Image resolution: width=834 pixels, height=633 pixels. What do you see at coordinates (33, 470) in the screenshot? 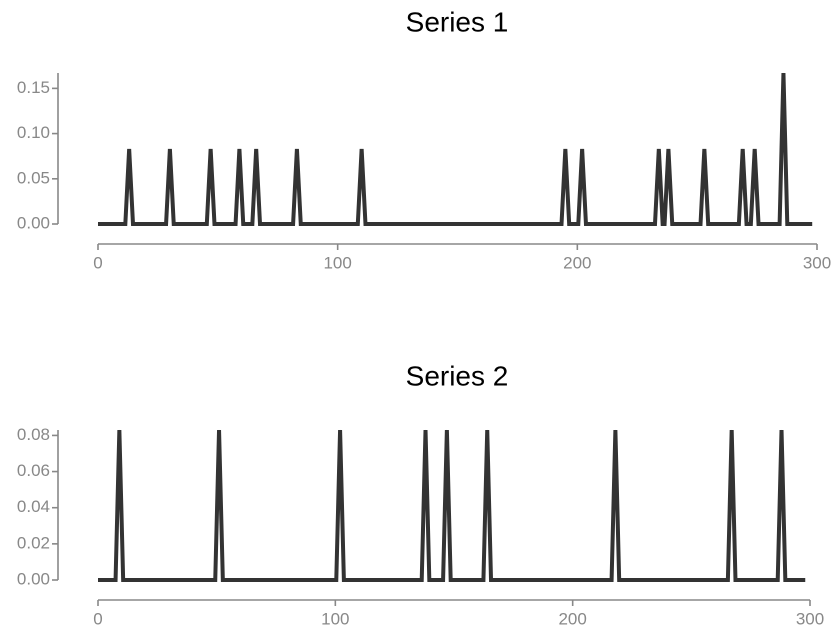
I see `y-tick-label: 0.06` at bounding box center [33, 470].